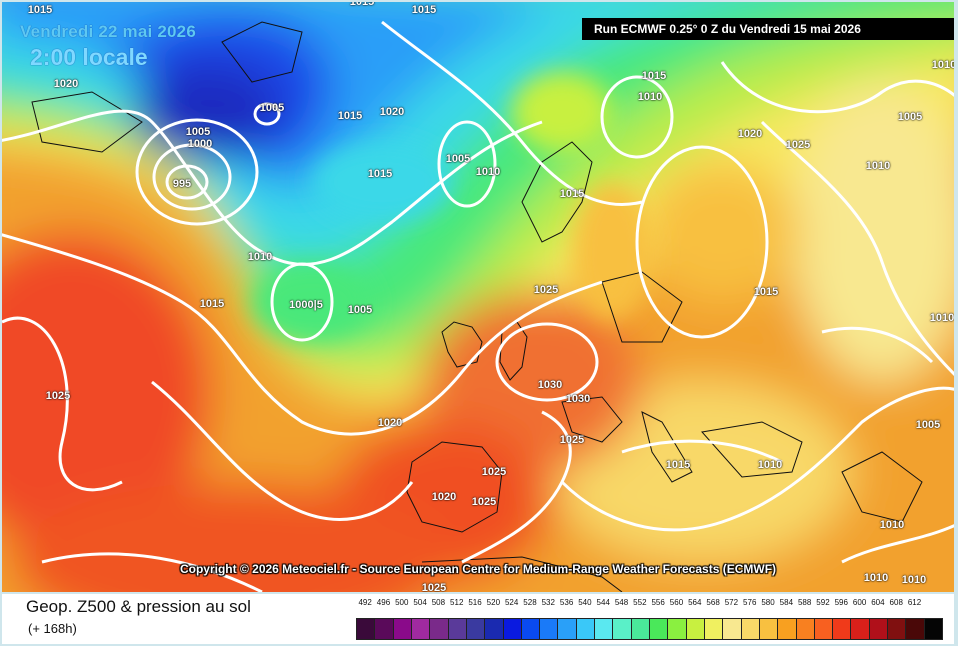 The image size is (966, 646). What do you see at coordinates (841, 602) in the screenshot?
I see `legend-tick: 596` at bounding box center [841, 602].